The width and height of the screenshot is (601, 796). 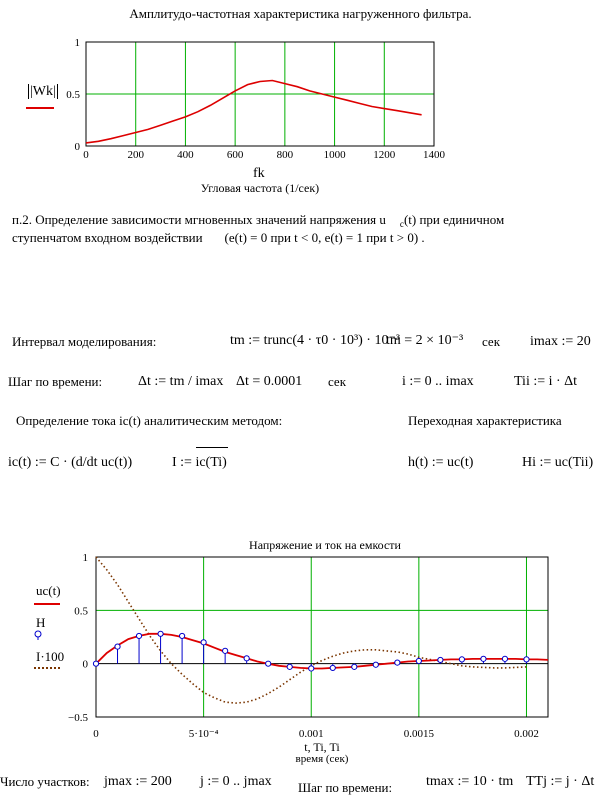 What do you see at coordinates (485, 420) in the screenshot?
I see `transient-label: Переходная характеристика` at bounding box center [485, 420].